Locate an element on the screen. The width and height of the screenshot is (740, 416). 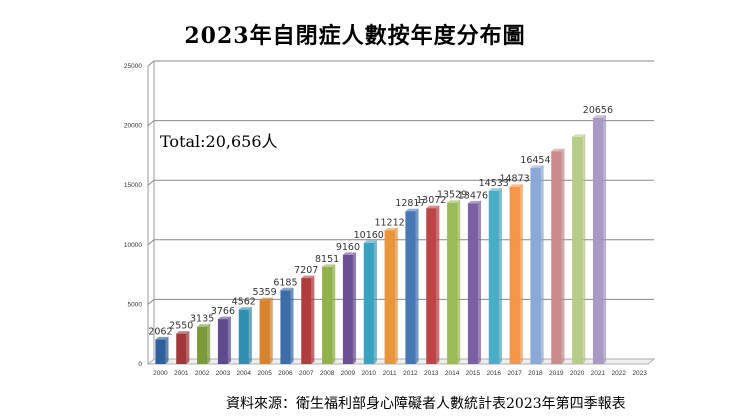
chart-title: 2023年自閉症人數按年度分布圖 is located at coordinates (355, 36).